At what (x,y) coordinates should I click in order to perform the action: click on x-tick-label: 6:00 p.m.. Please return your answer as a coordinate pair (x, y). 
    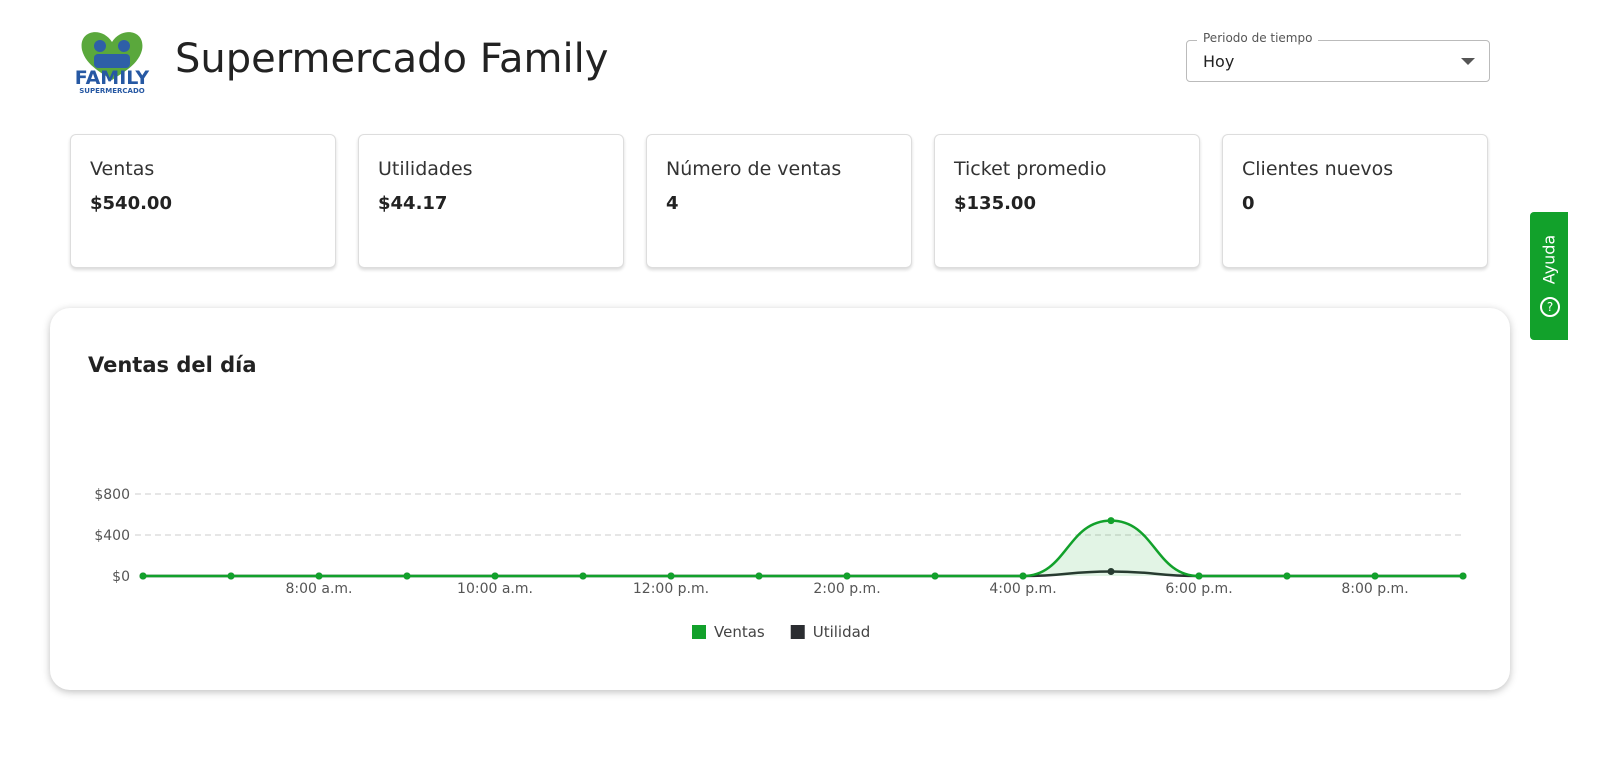
    Looking at the image, I should click on (1198, 589).